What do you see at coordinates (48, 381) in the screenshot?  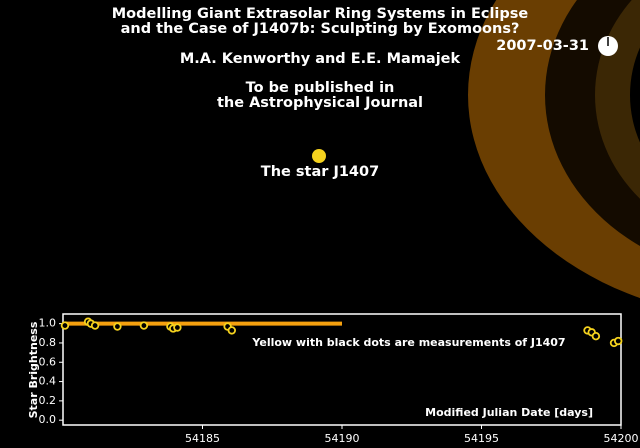 I see `y-tick-label: 0.4` at bounding box center [48, 381].